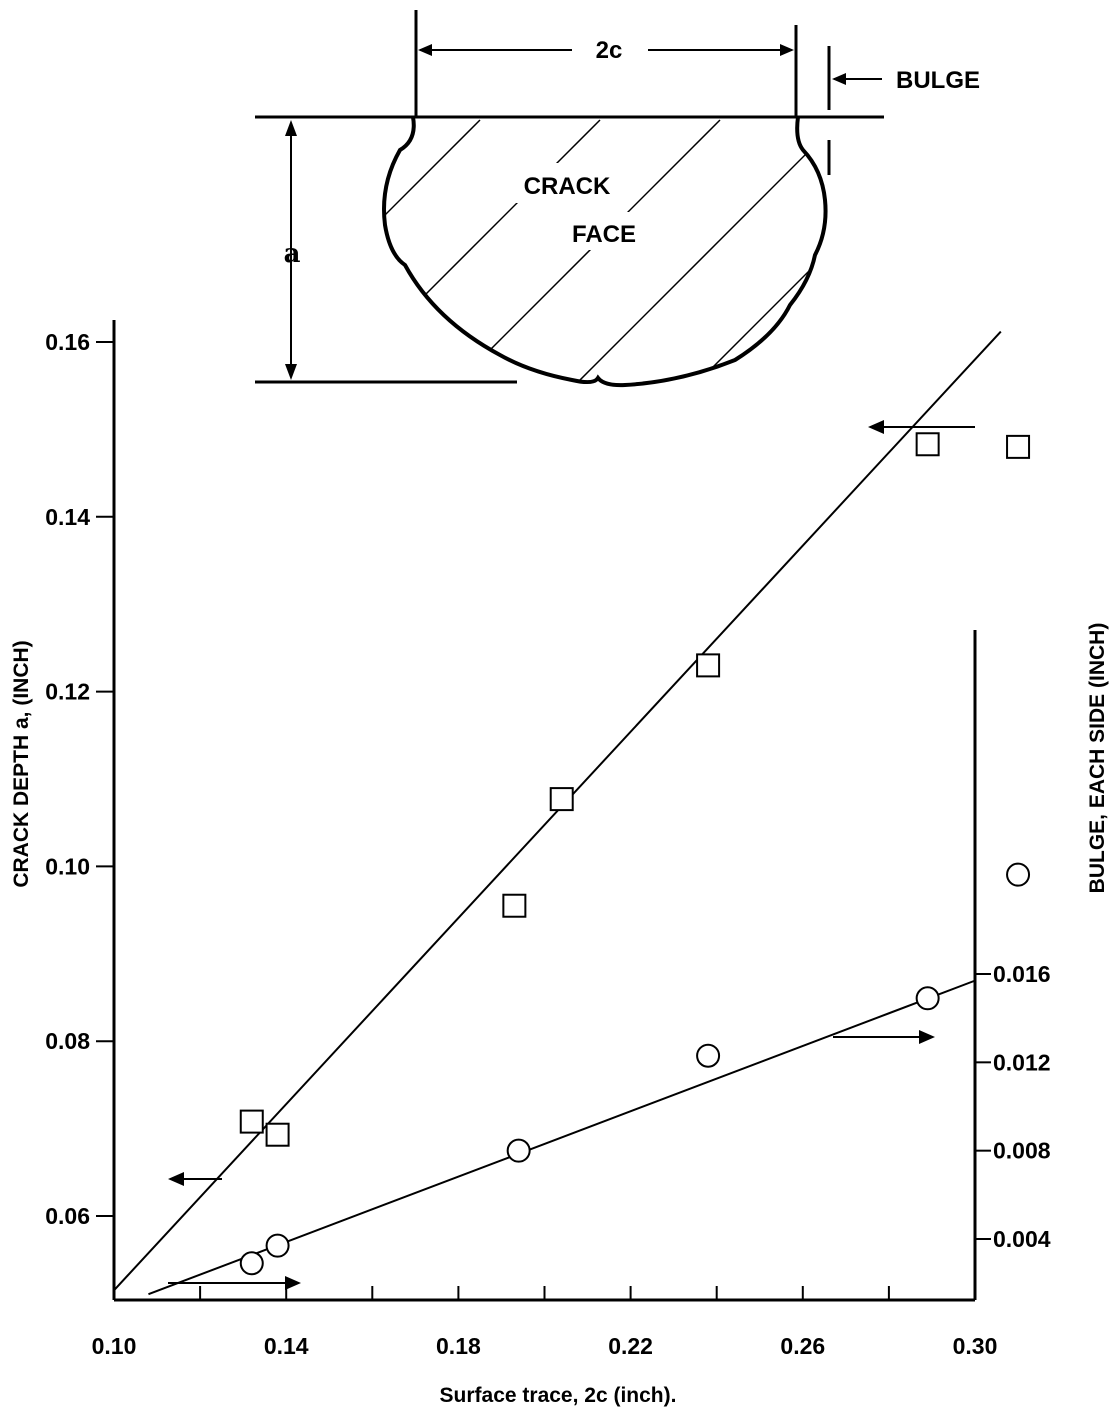  Describe the element at coordinates (630, 1346) in the screenshot. I see `x-tick-label: 0.22` at that location.